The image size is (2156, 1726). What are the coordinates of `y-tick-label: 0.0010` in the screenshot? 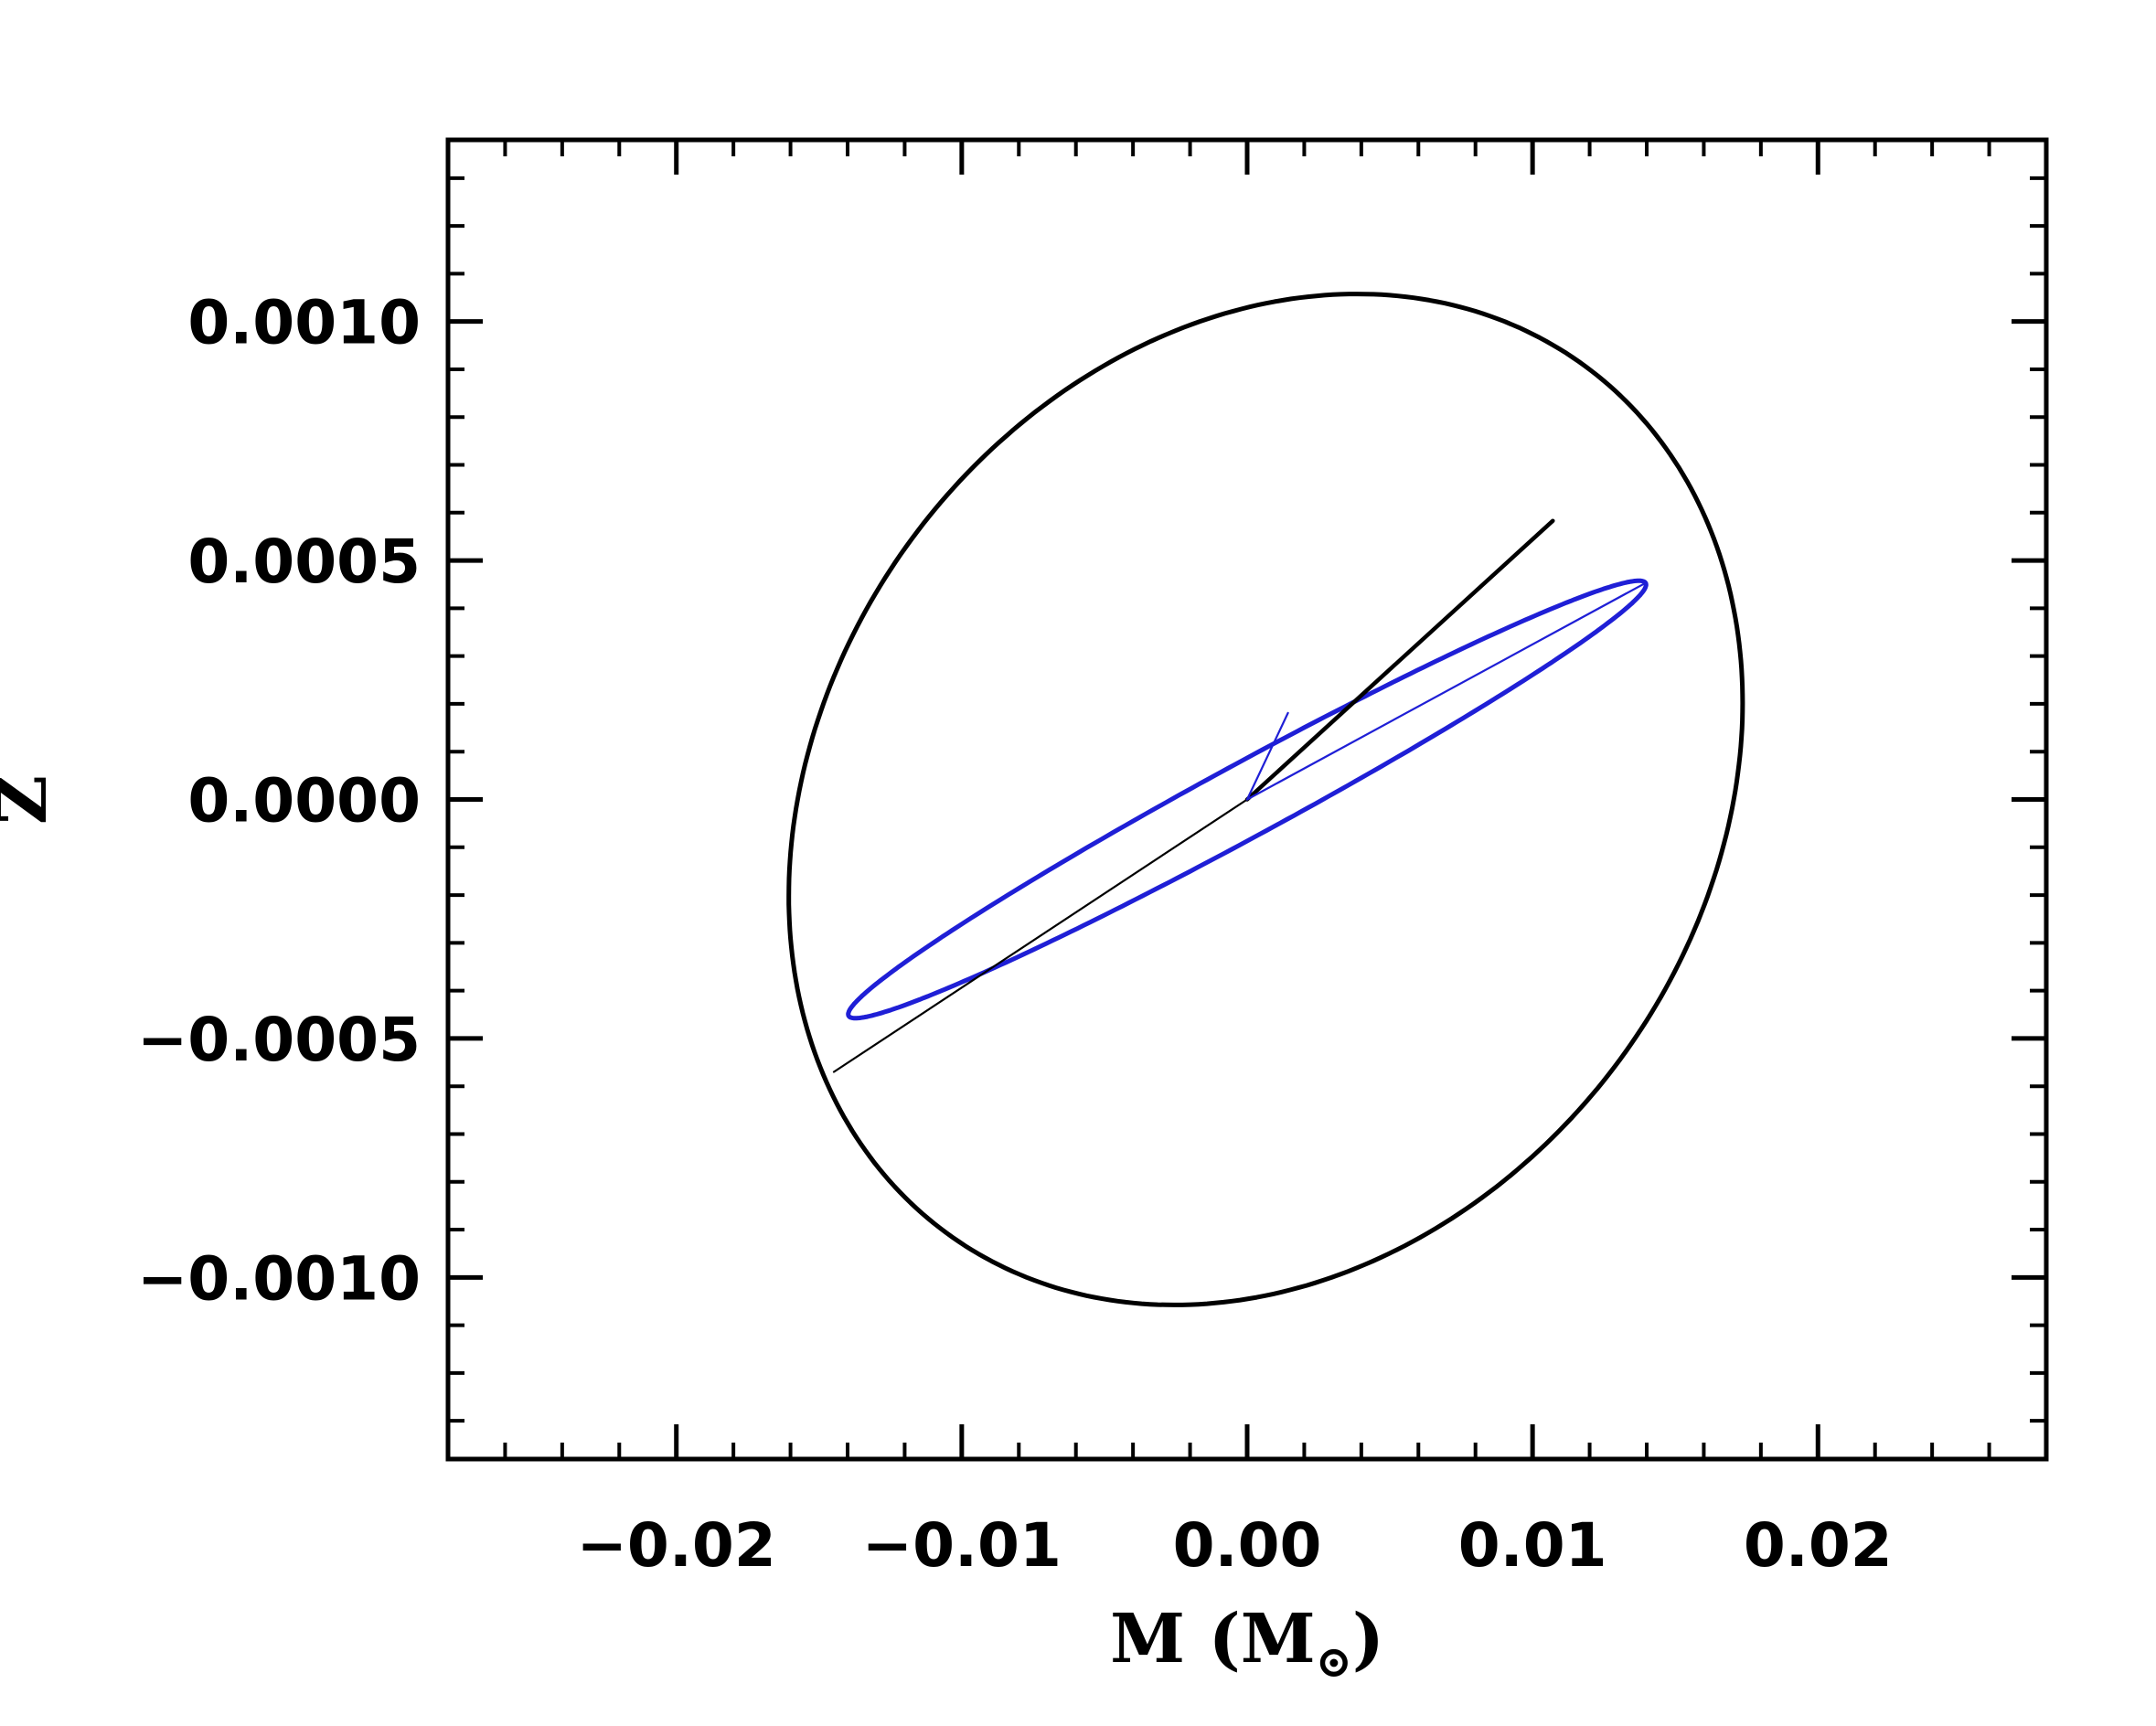 It's located at (304, 323).